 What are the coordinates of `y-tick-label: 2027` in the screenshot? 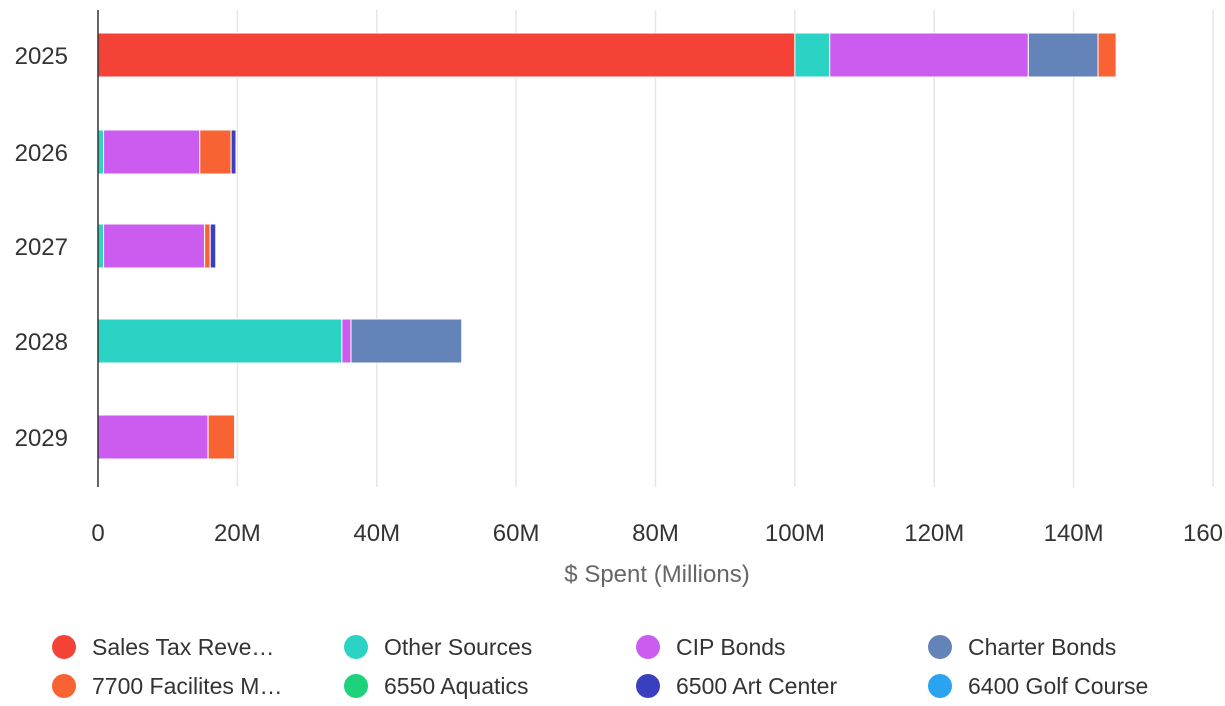 It's located at (41, 247).